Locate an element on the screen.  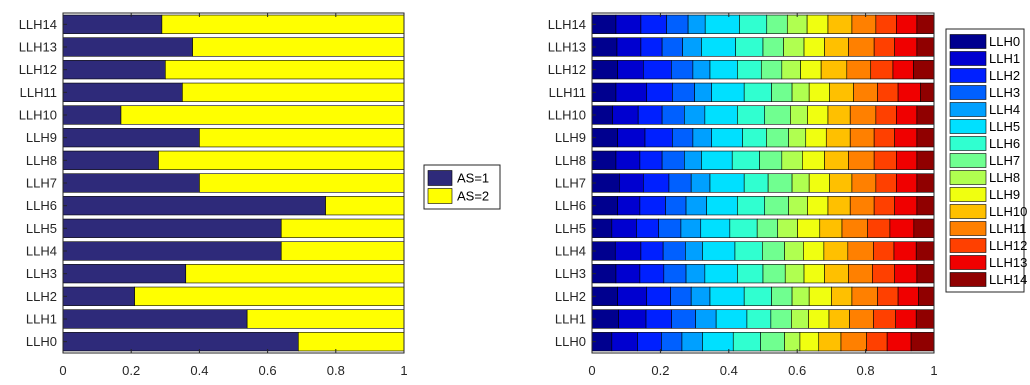
bar-llh6-llh1 is located at coordinates (629, 206).